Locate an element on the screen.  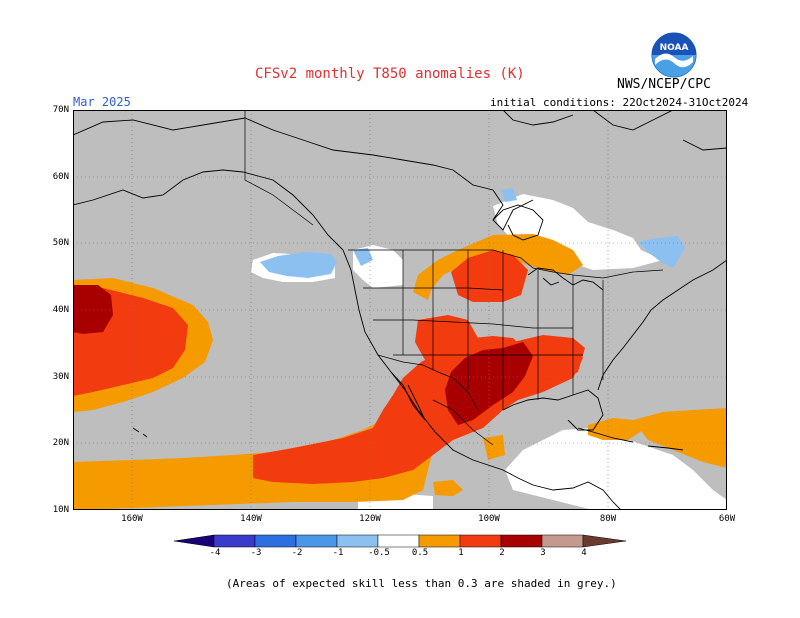
colorbar-label-3: 3 is located at coordinates (543, 553).